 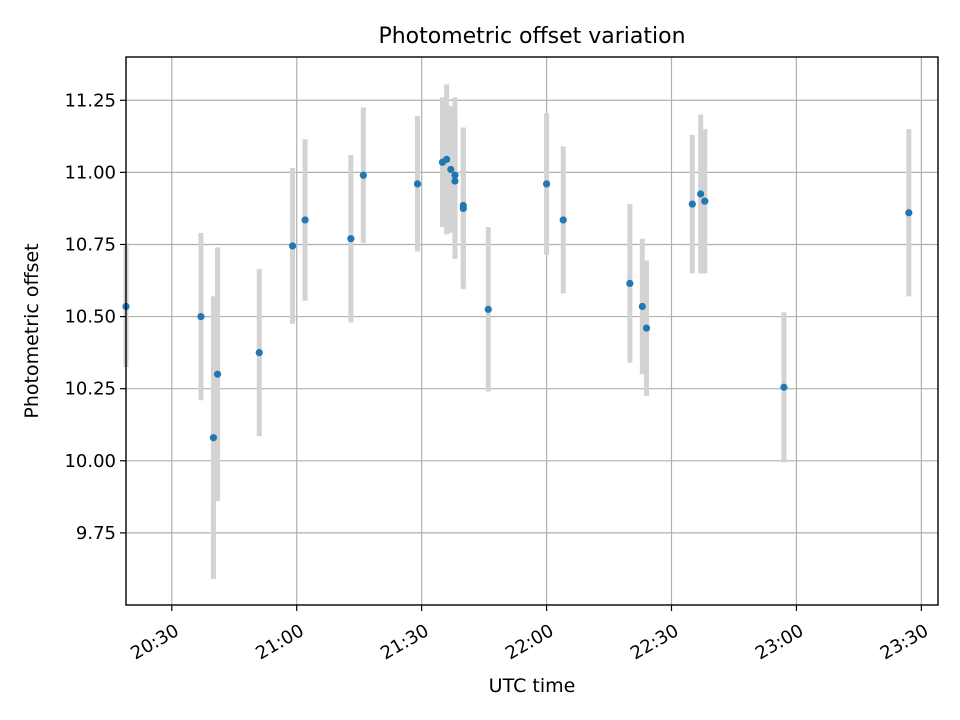 What do you see at coordinates (279, 642) in the screenshot?
I see `x-tick-label: 21:00` at bounding box center [279, 642].